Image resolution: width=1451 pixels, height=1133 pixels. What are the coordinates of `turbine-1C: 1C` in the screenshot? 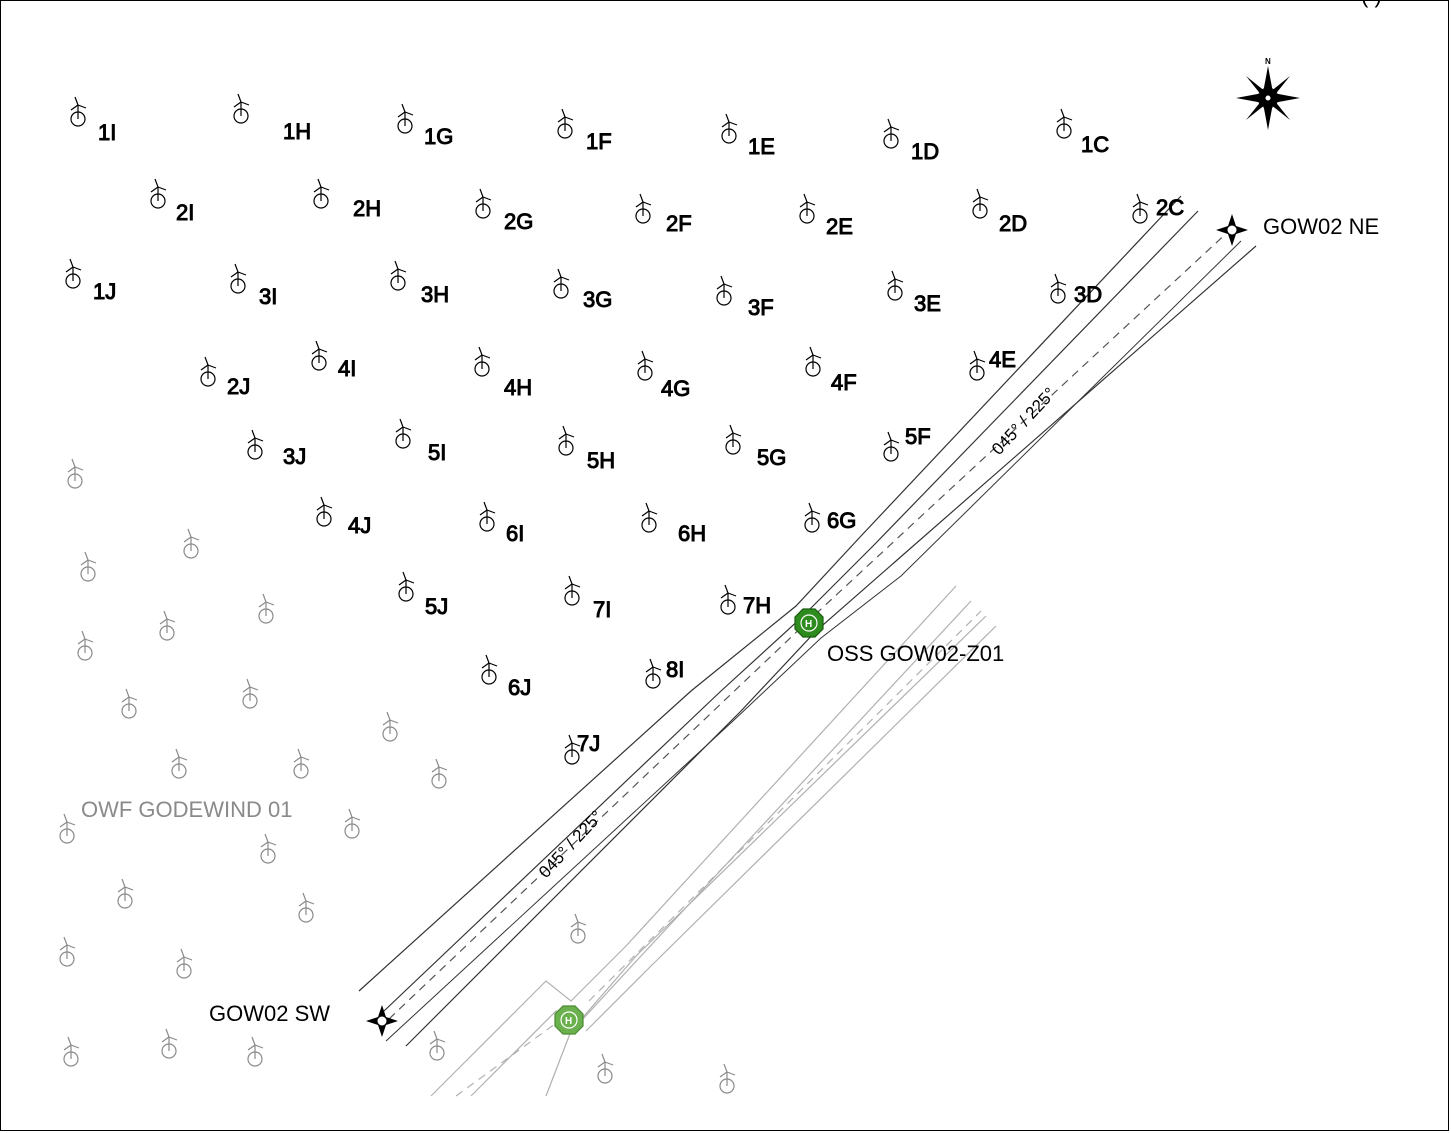 It's located at (1083, 133).